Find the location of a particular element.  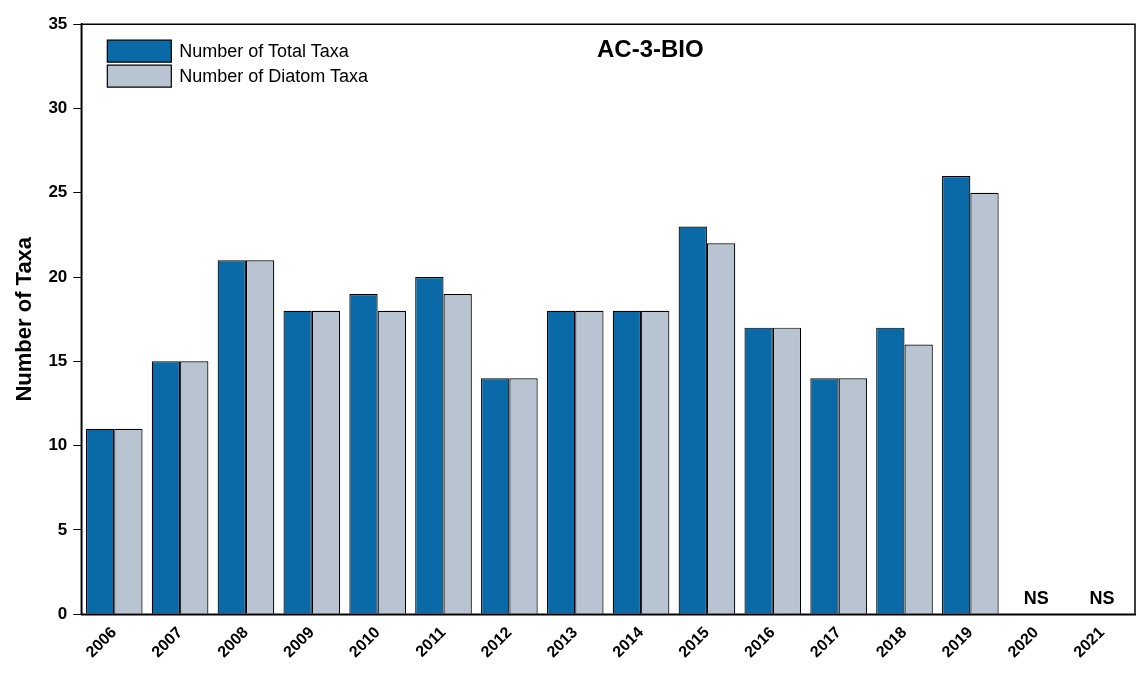

y-tick-label: 25 is located at coordinates (58, 192).